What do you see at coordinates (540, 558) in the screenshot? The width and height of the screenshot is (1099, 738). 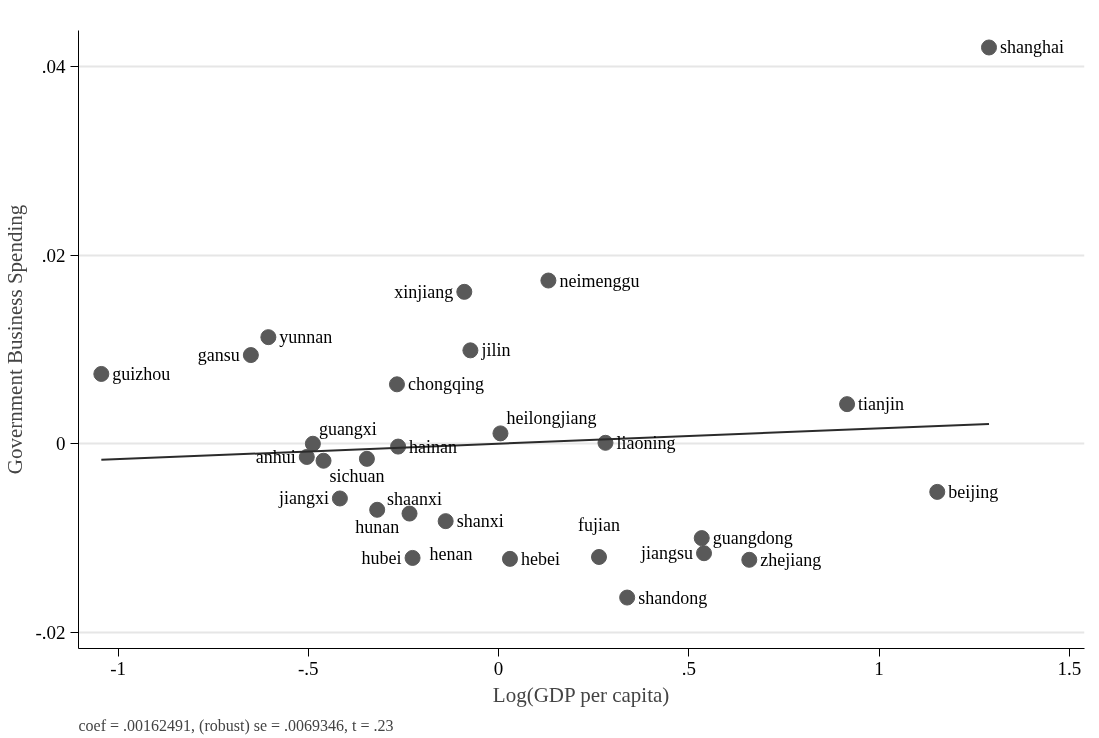 I see `annotation: hebei` at bounding box center [540, 558].